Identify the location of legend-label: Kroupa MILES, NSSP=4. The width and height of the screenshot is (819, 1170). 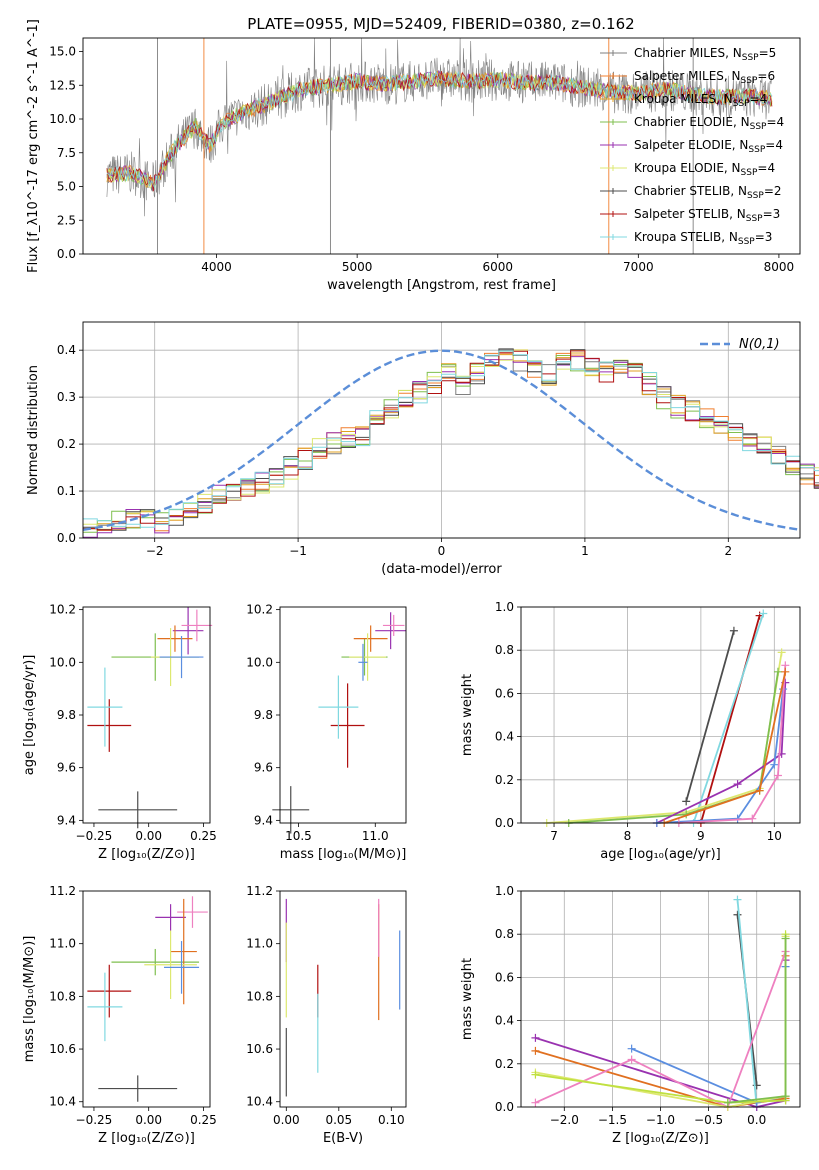
(700, 100).